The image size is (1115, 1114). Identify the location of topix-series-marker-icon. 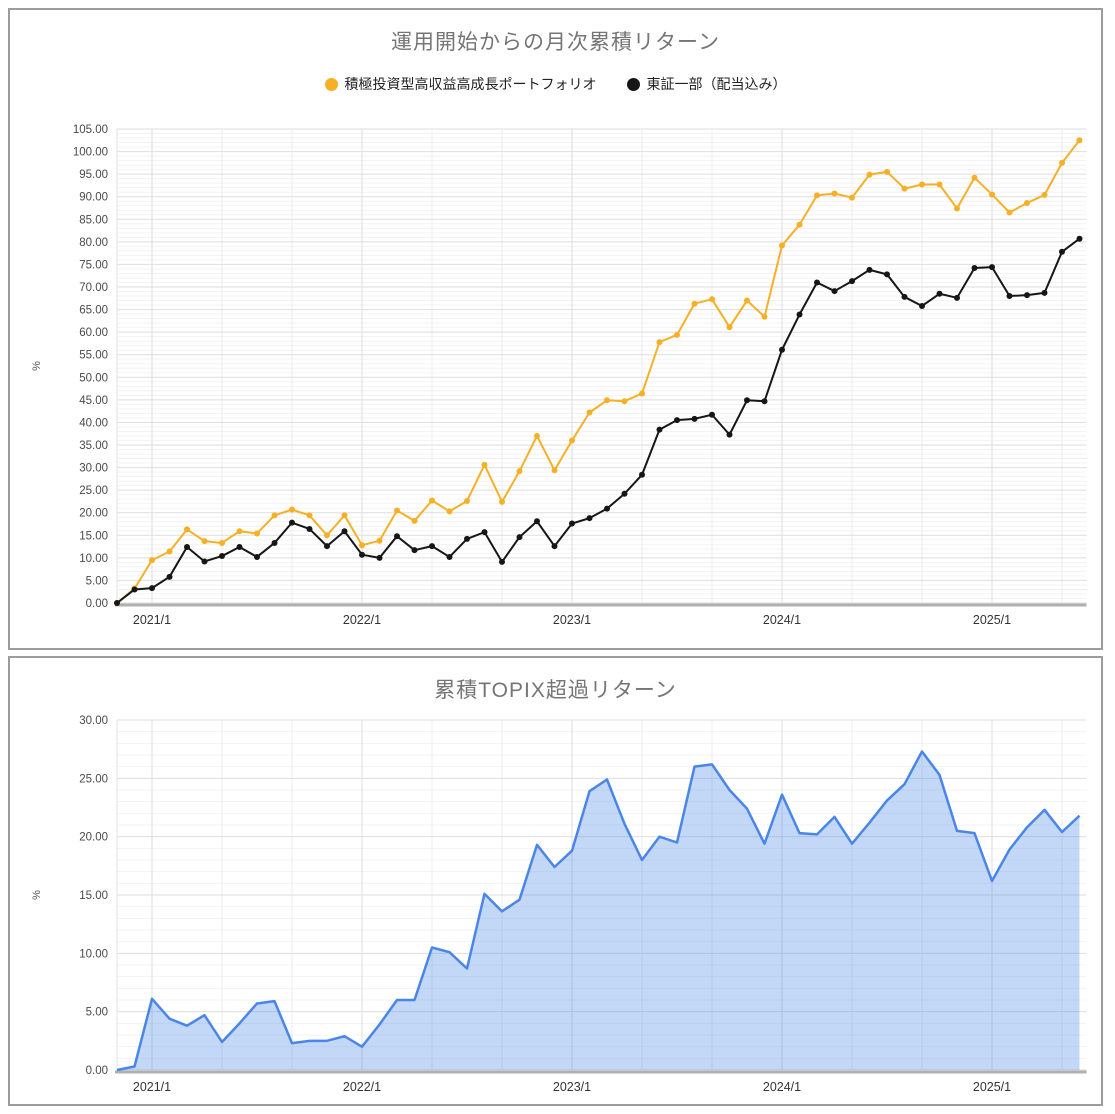
(633, 84).